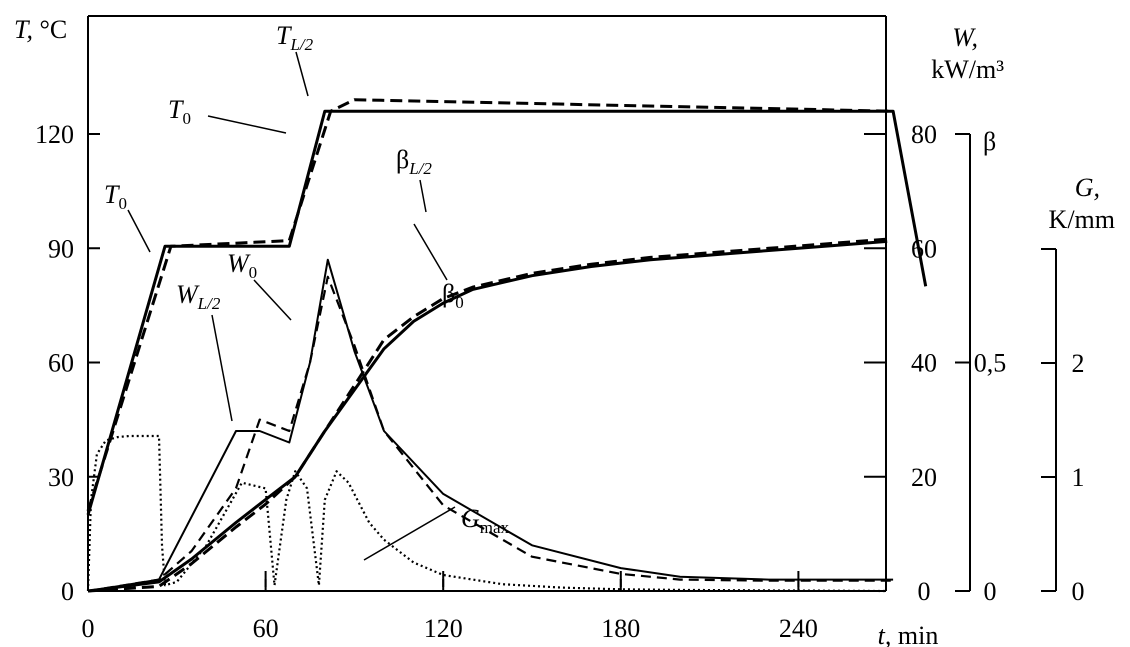 This screenshot has height=647, width=1130. I want to click on label-beta0: β0, so click(453, 295).